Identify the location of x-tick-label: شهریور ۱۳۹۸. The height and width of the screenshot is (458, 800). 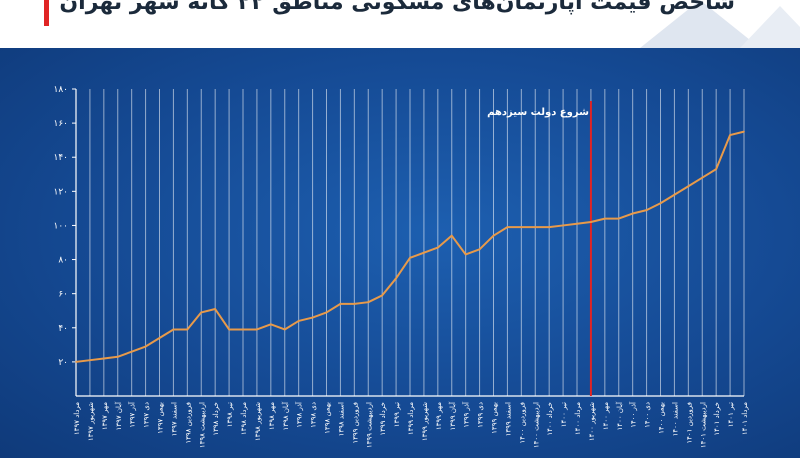
(258, 421).